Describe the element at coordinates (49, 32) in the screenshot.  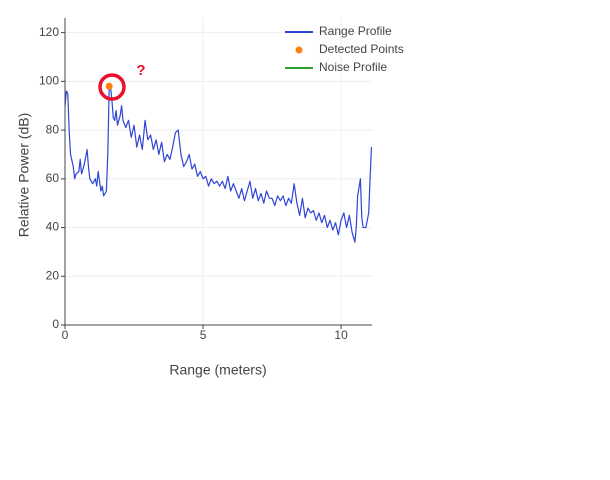
I see `y-tick-label: 120` at that location.